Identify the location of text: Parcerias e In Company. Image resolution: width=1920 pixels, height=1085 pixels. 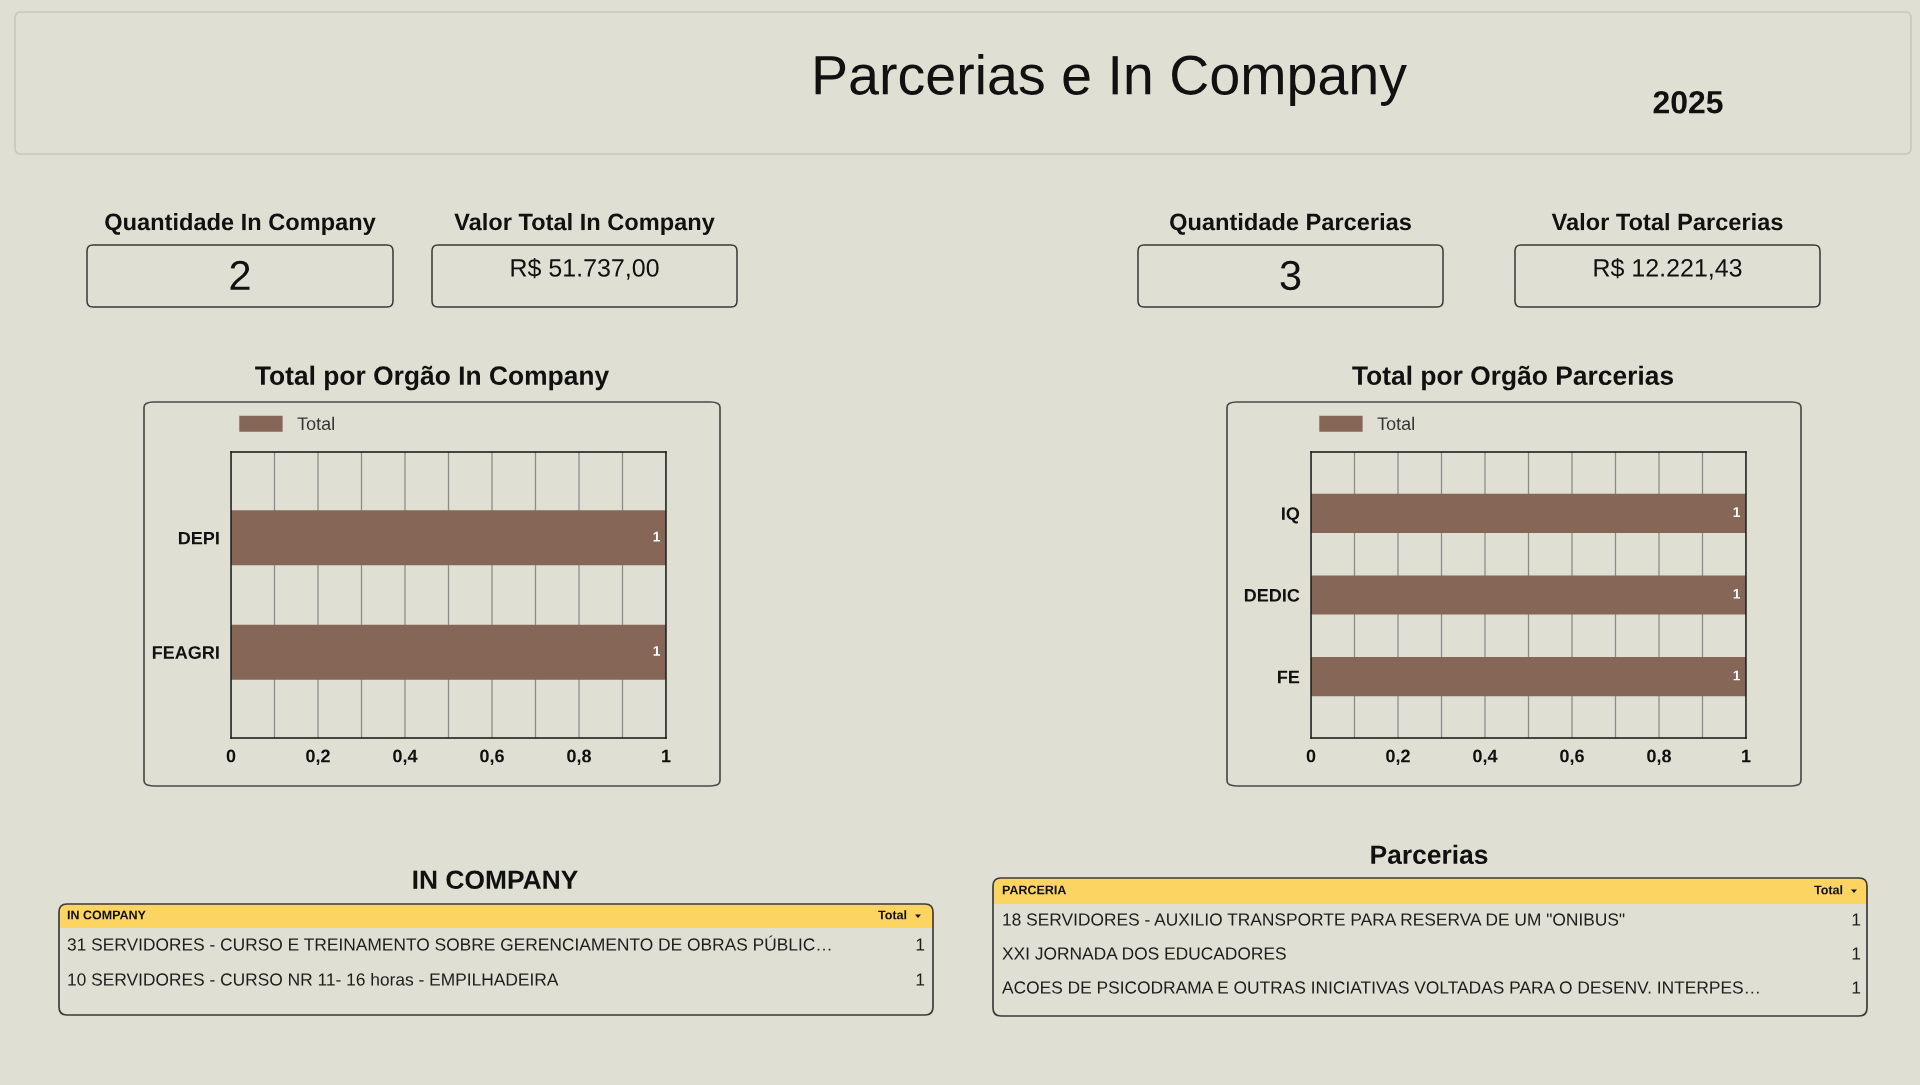
(1111, 80).